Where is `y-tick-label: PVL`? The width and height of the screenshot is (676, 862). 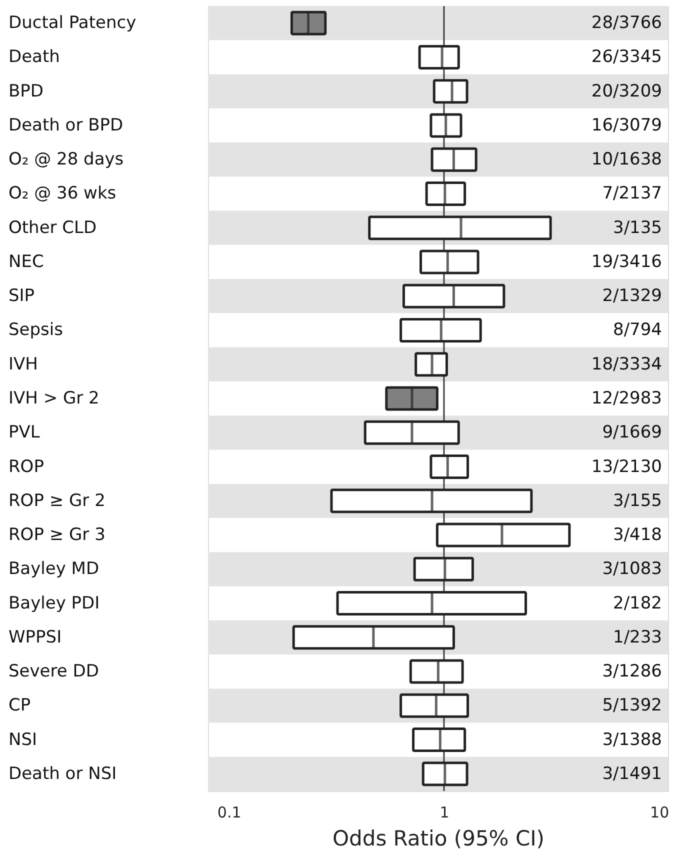
y-tick-label: PVL is located at coordinates (24, 432).